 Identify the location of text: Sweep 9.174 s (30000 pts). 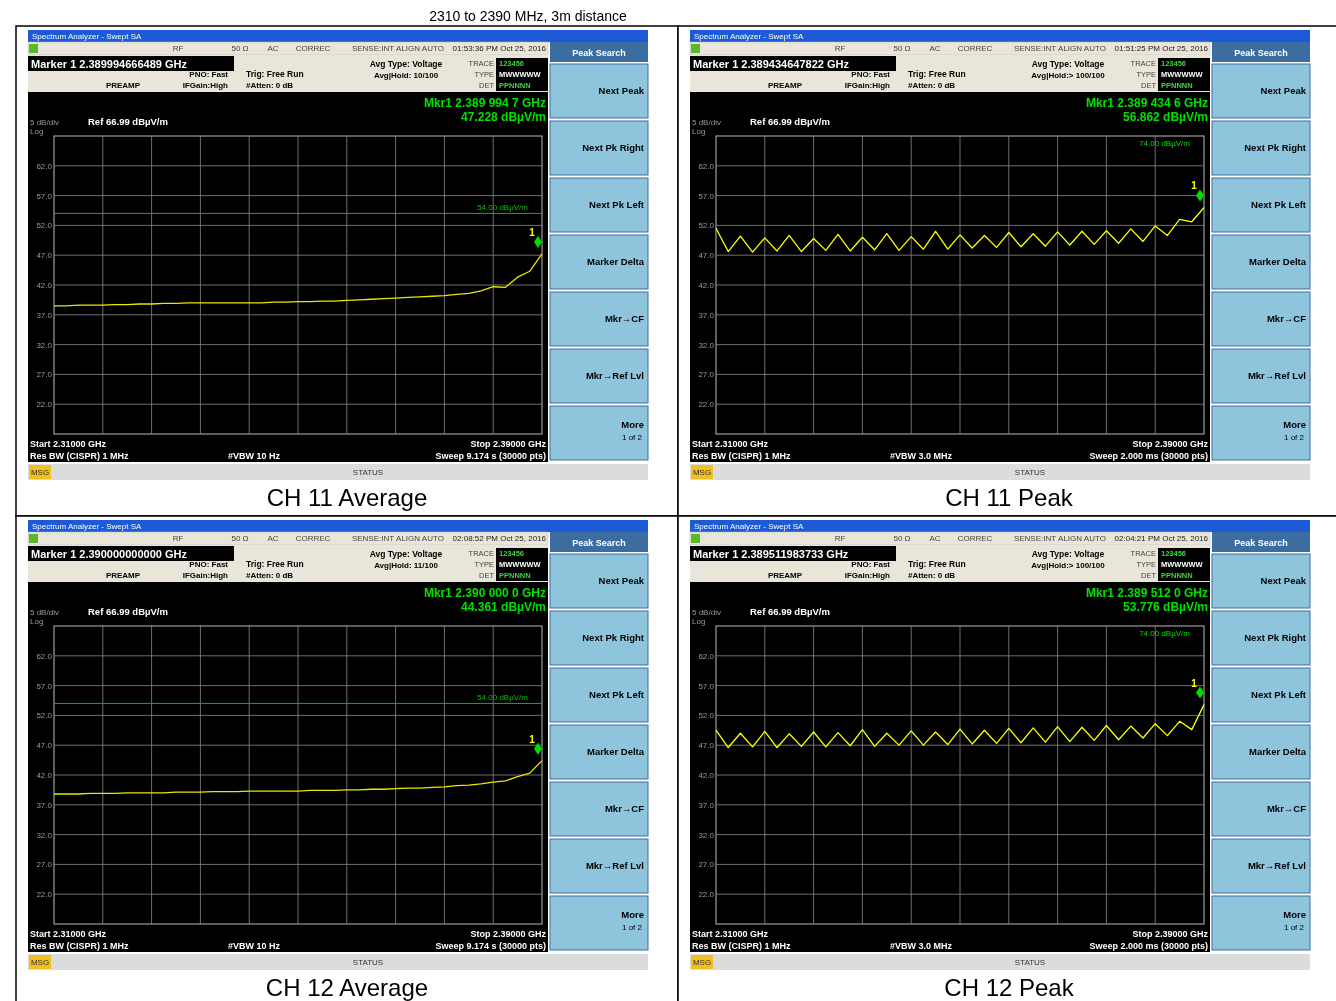
(490, 456).